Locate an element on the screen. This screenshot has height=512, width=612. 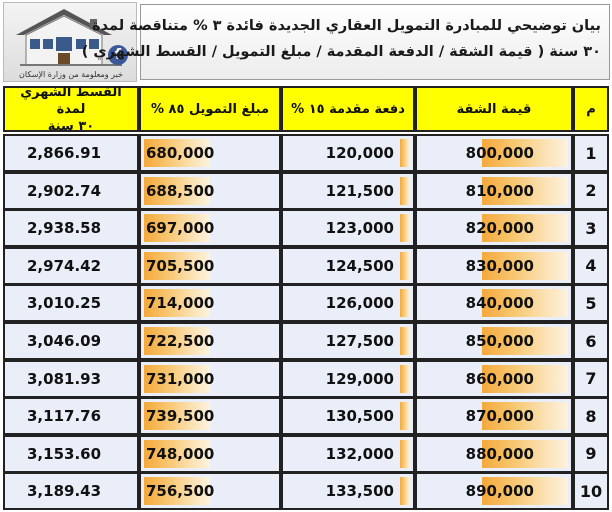
loan-cell: 705,500 is located at coordinates (210, 265).